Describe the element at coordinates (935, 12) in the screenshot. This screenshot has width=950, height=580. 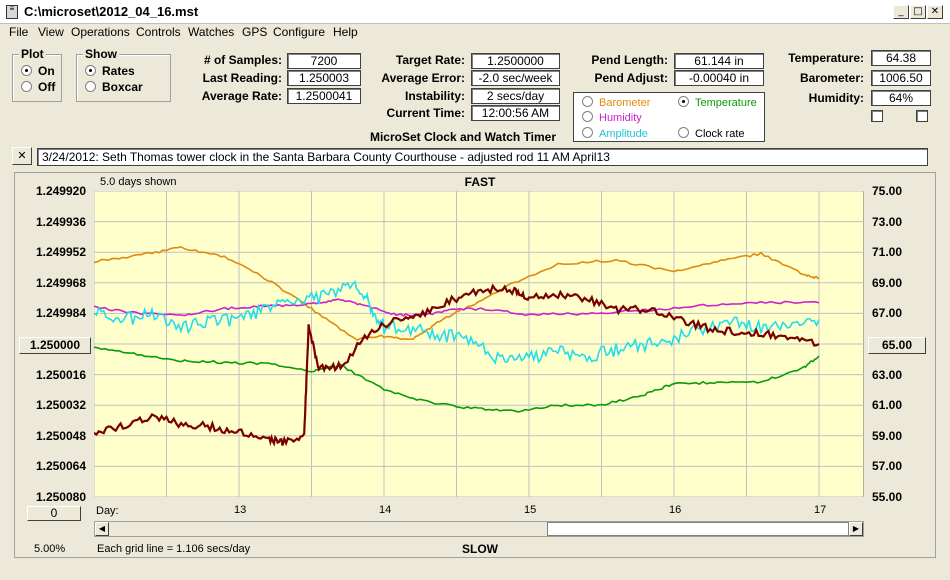
I see `close-window-button: ✕` at that location.